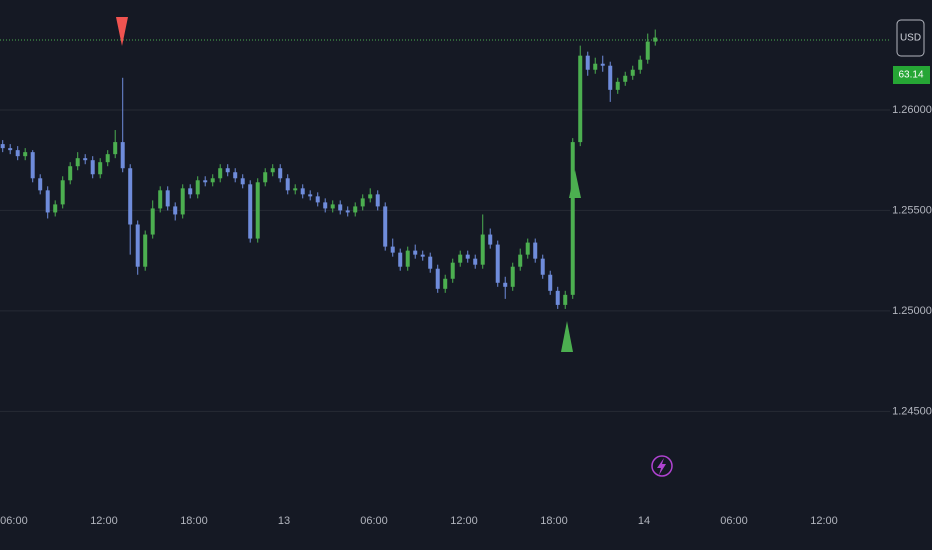  I want to click on price-tag, so click(911, 75).